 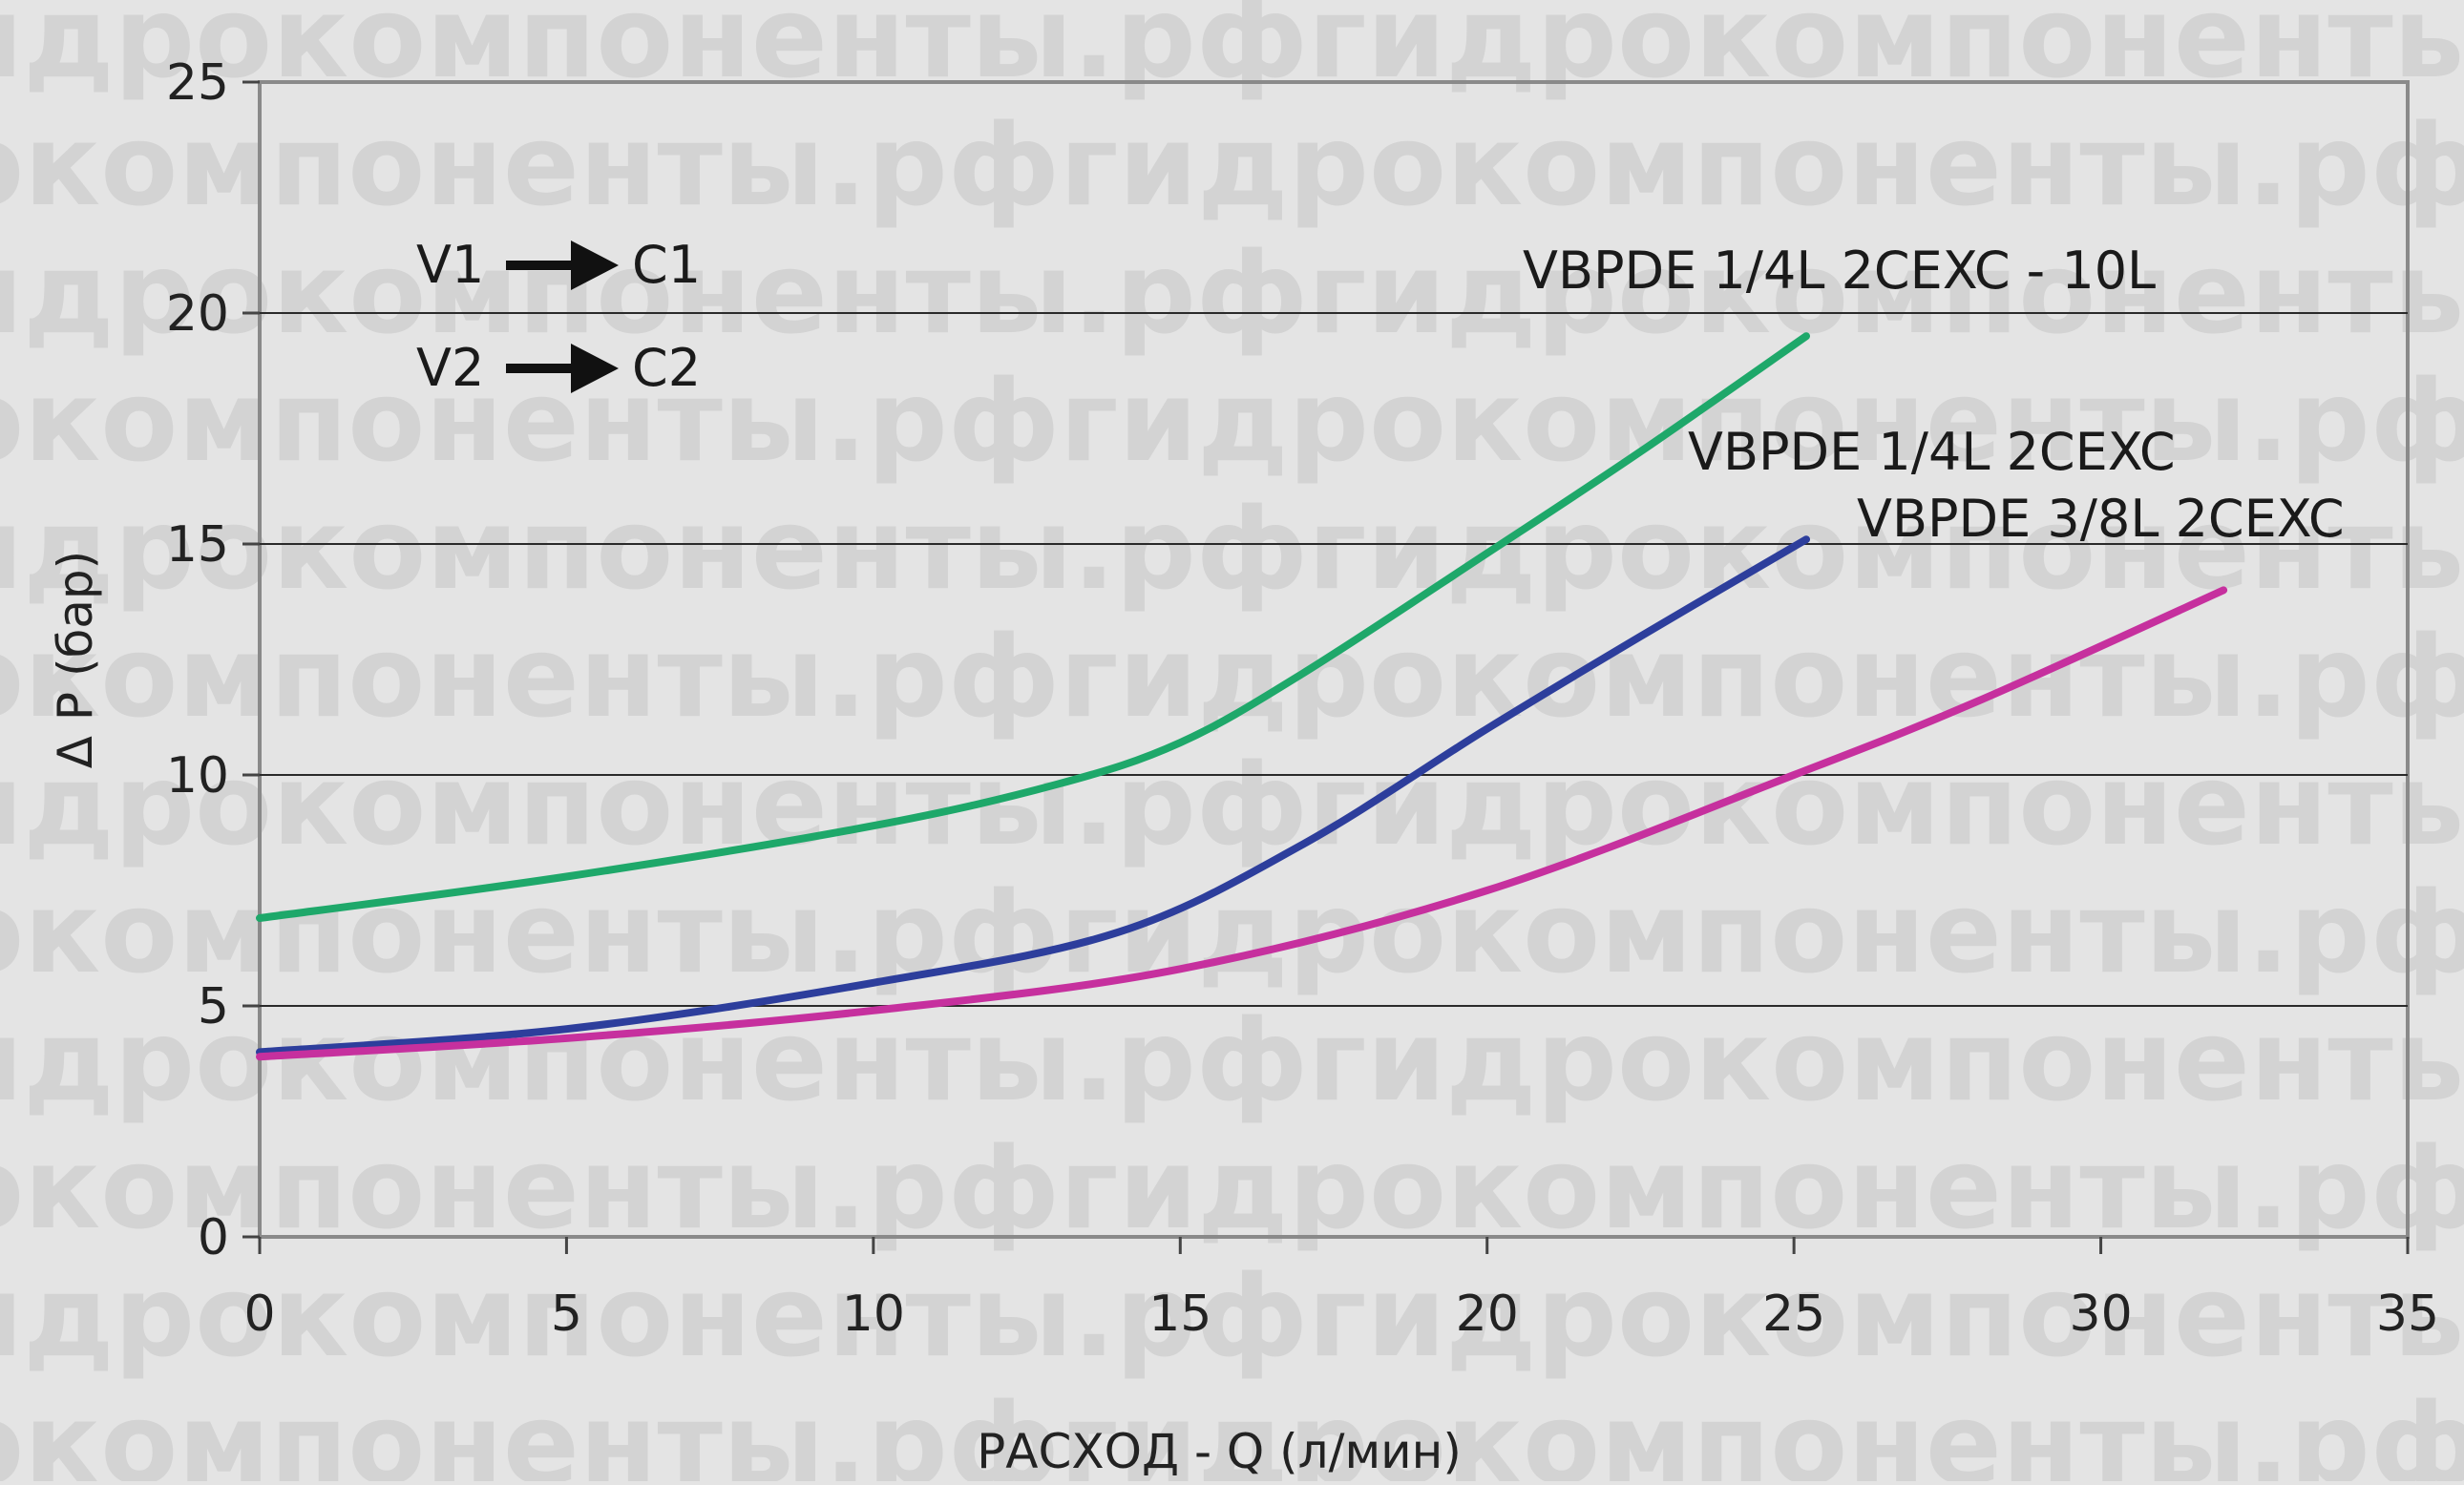 I want to click on y-tick-label: 5, so click(x=213, y=1006).